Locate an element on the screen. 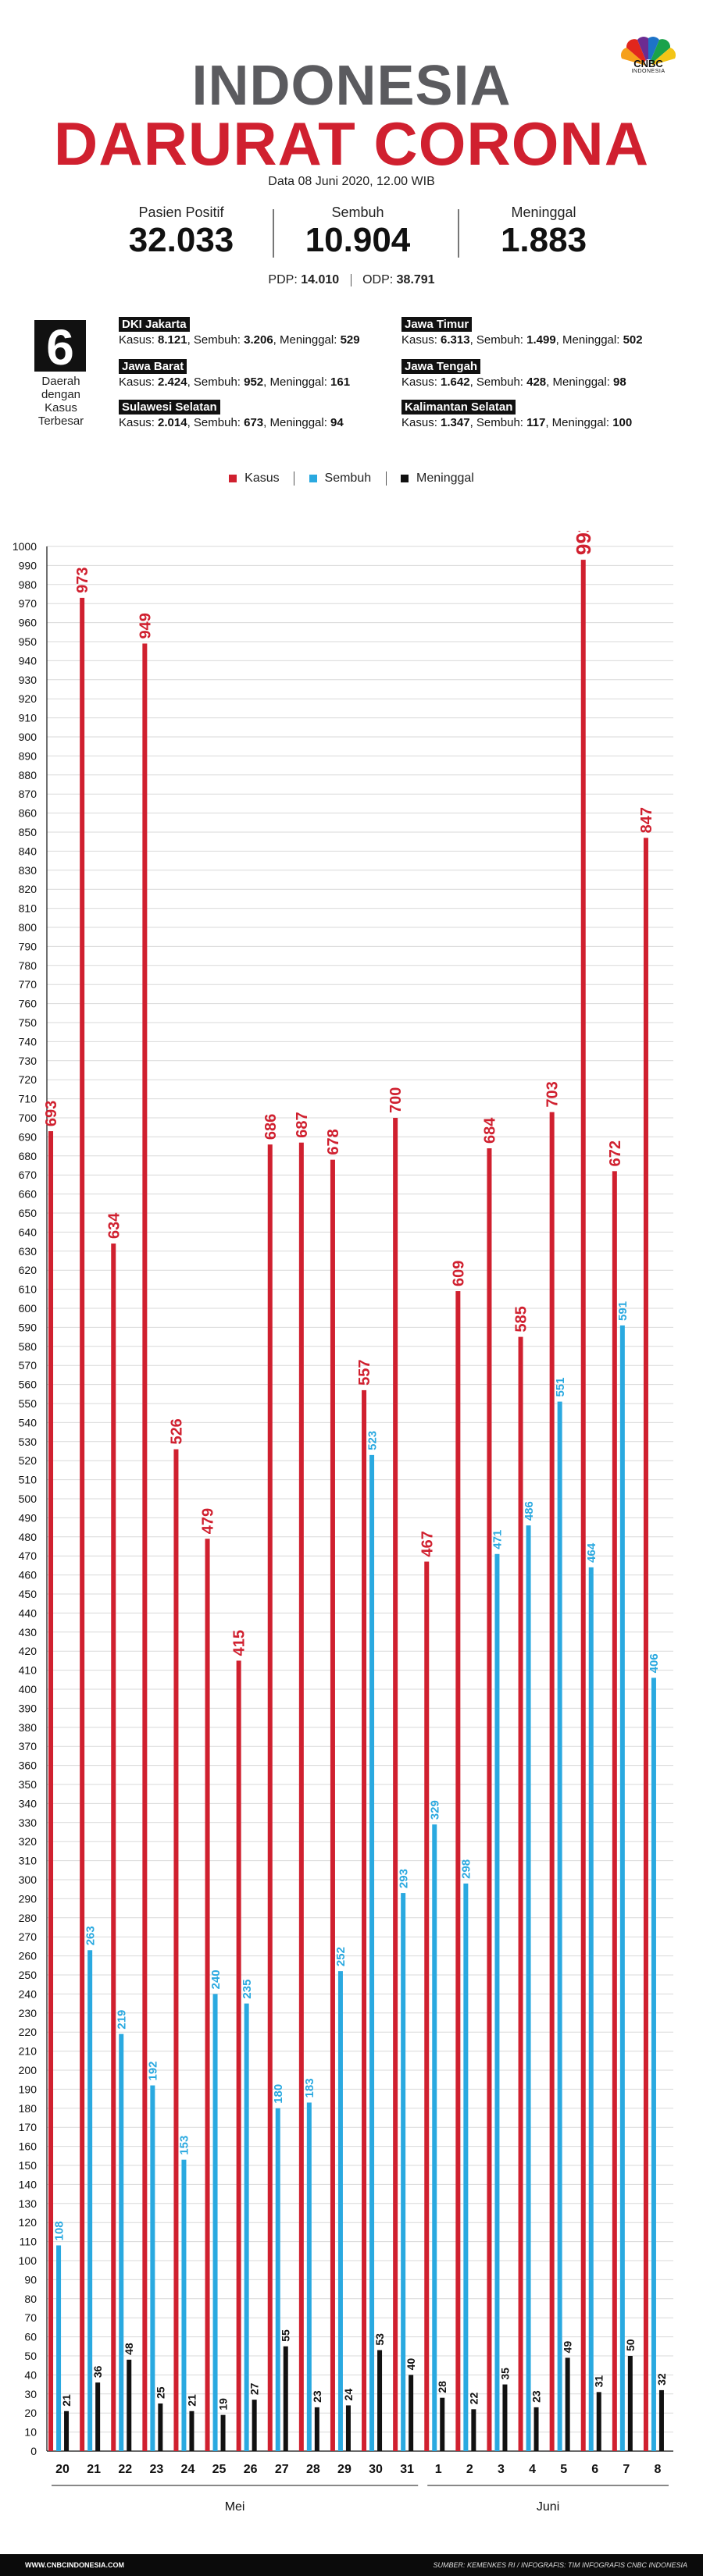 This screenshot has height=2576, width=703. data-label-kasus: 693 is located at coordinates (51, 1113).